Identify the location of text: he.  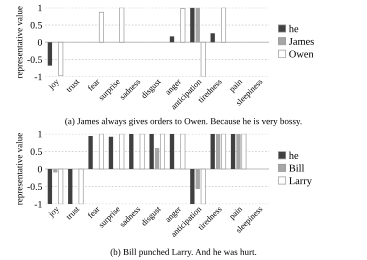
(293, 155).